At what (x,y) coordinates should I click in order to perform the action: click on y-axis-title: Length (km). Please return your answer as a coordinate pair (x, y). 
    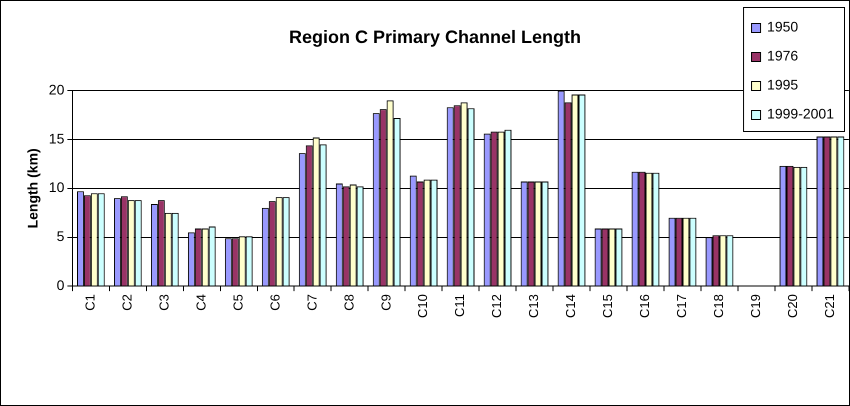
    Looking at the image, I should click on (32, 188).